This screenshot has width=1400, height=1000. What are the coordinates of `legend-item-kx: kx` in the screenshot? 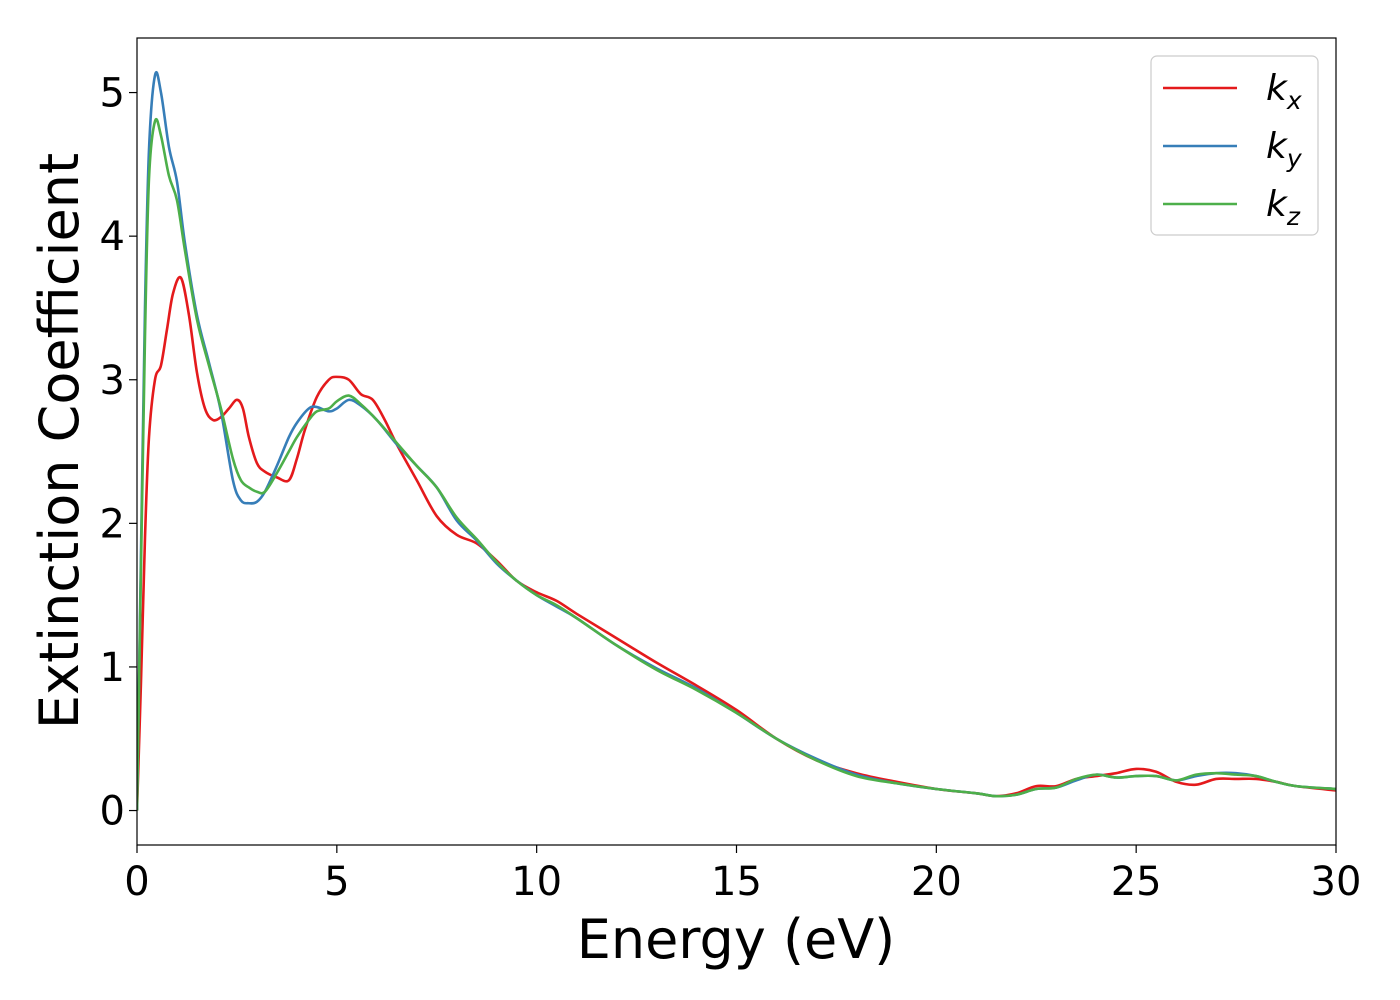 It's located at (1232, 91).